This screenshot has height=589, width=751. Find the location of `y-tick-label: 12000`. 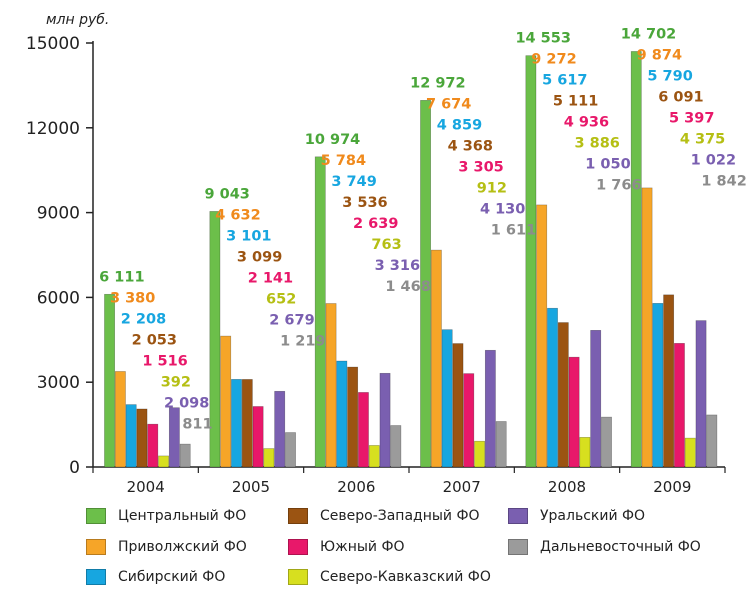

y-tick-label: 12000 is located at coordinates (53, 129).